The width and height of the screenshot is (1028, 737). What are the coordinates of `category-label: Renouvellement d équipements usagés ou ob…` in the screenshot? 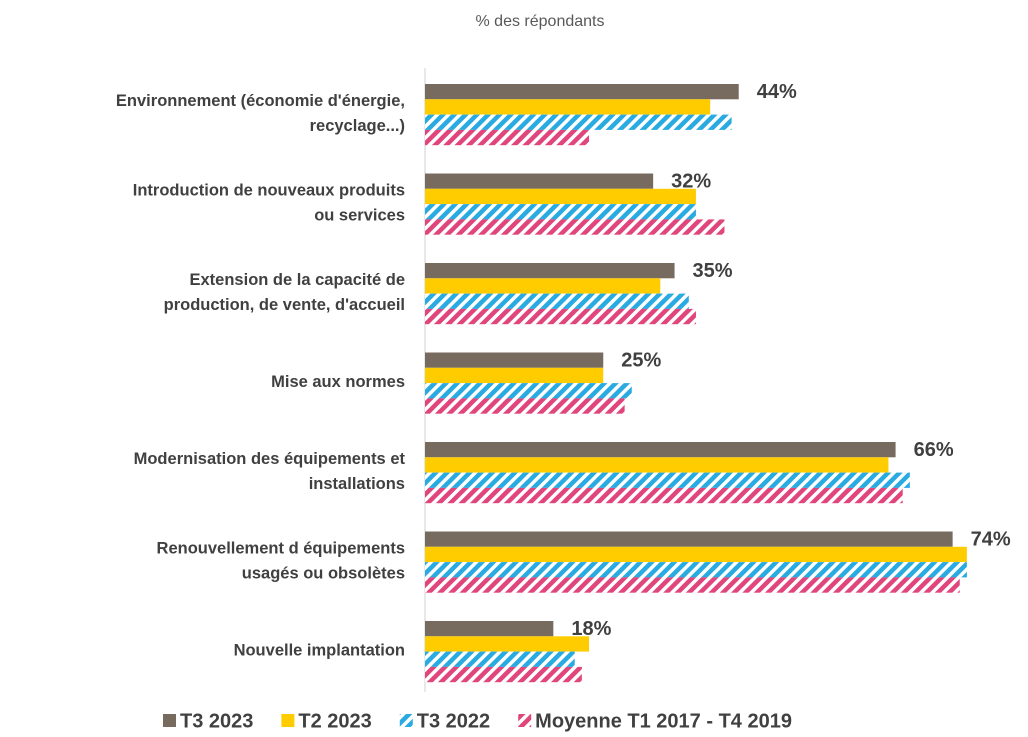 It's located at (281, 561).